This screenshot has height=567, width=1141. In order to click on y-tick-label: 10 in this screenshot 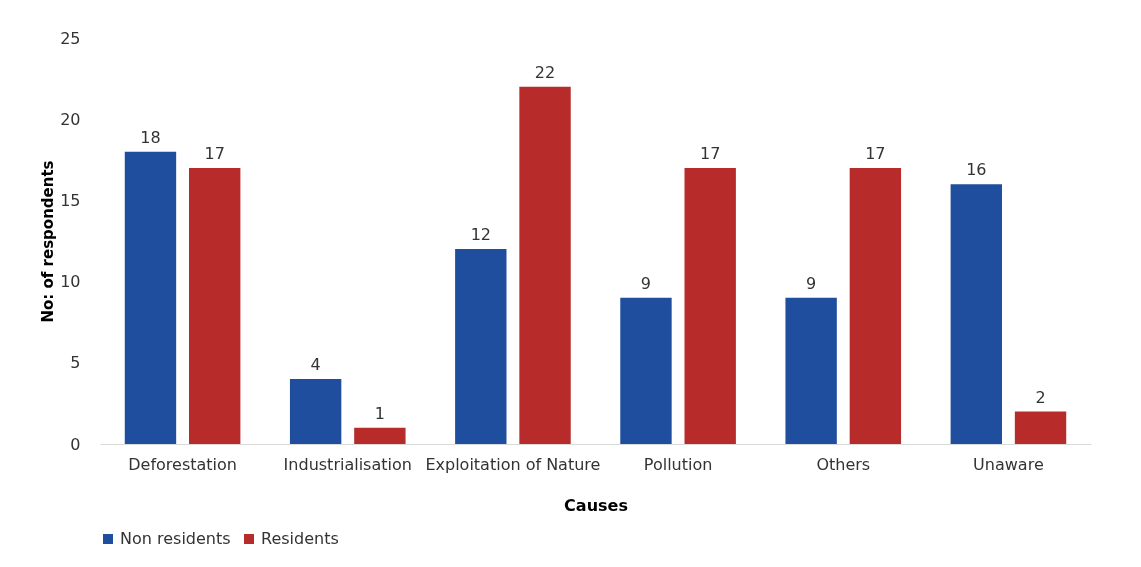, I will do `click(70, 282)`.